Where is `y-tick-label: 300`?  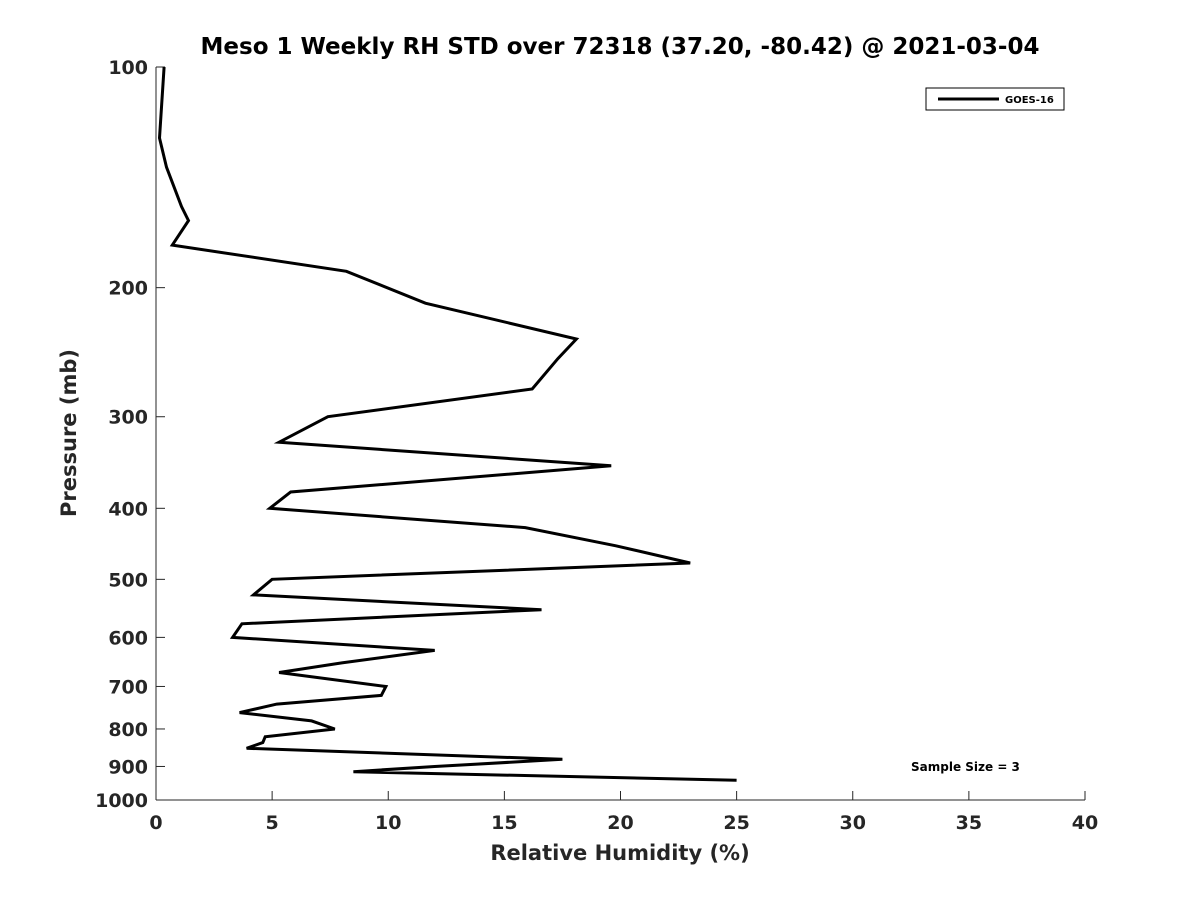 y-tick-label: 300 is located at coordinates (128, 418).